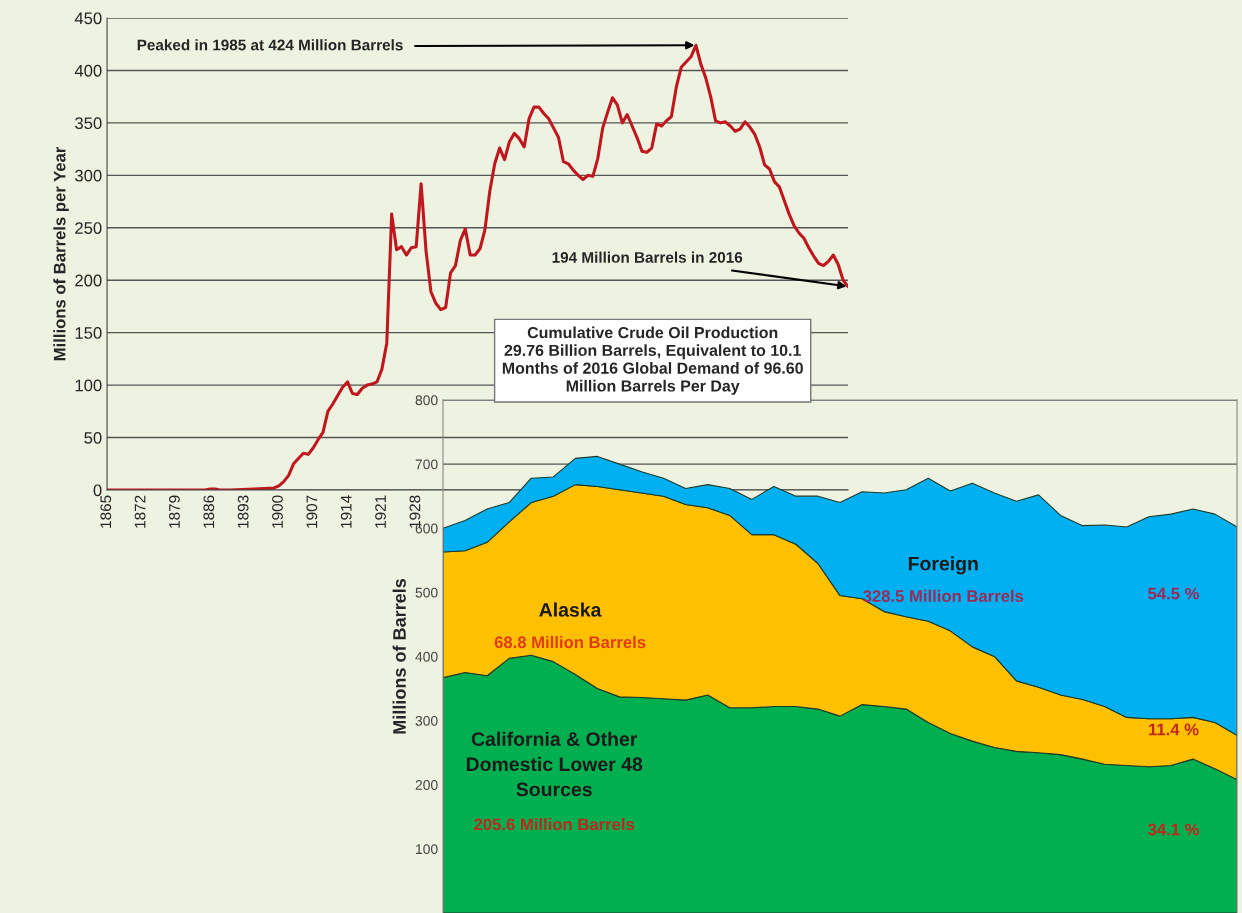 The image size is (1242, 913). What do you see at coordinates (554, 764) in the screenshot?
I see `series-label: California & Other Domestic Lower 48 Sources` at bounding box center [554, 764].